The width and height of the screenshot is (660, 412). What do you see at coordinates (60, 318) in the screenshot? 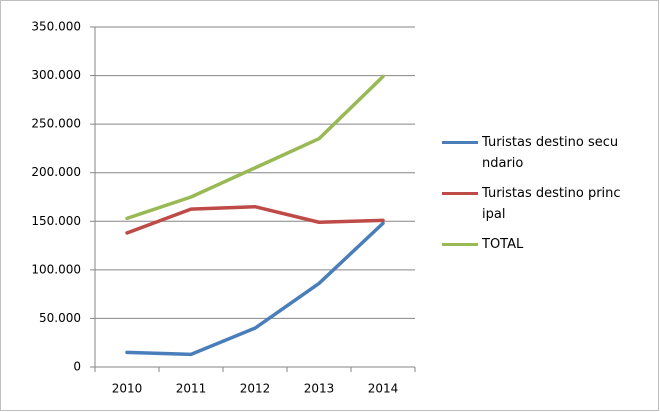
I see `y-tick-label: 50.000` at bounding box center [60, 318].